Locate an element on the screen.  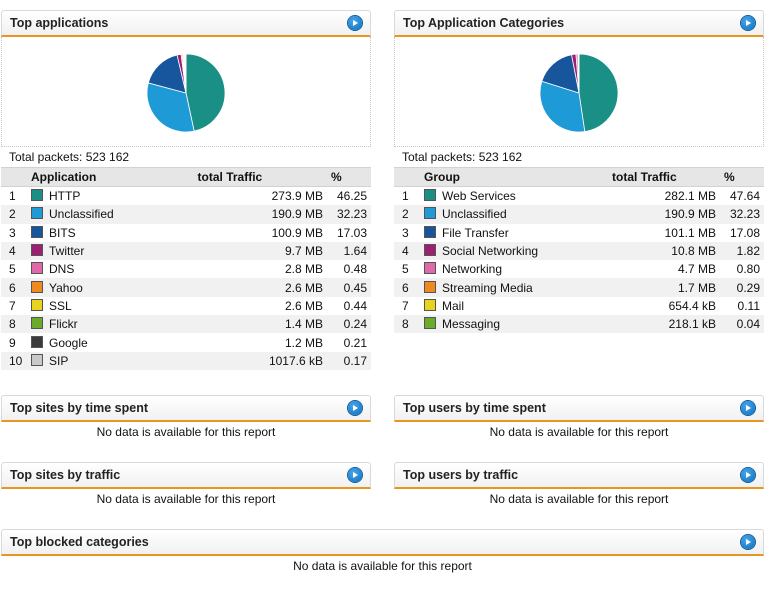
category-row: 1 Web Services 282.1 MB 47.64 is located at coordinates (579, 196).